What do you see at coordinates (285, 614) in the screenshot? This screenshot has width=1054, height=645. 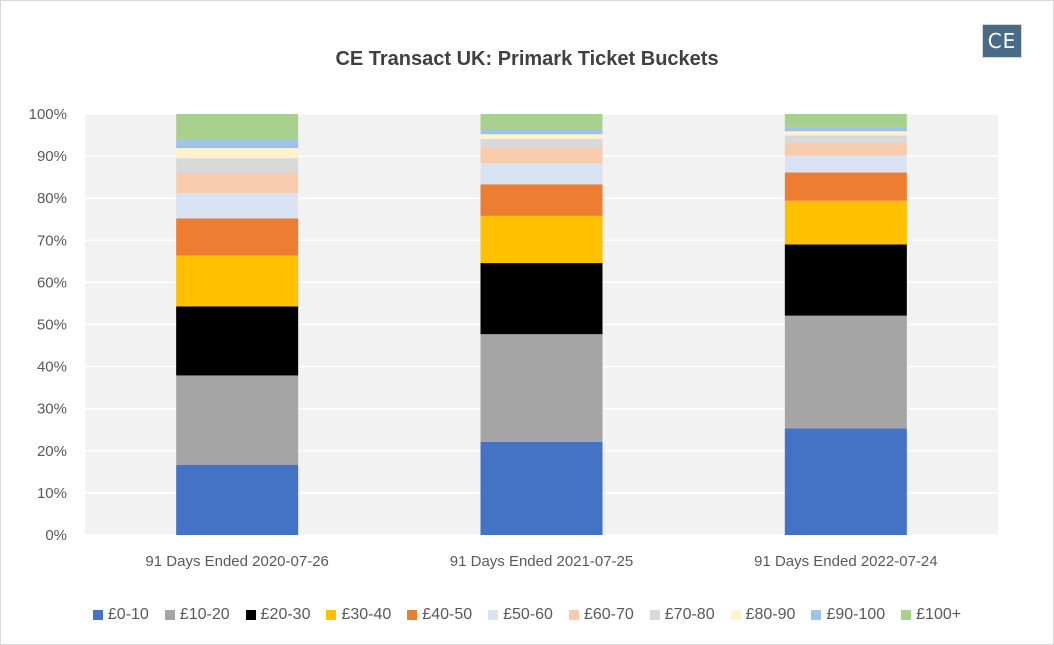 I see `legend-label: £20-30` at bounding box center [285, 614].